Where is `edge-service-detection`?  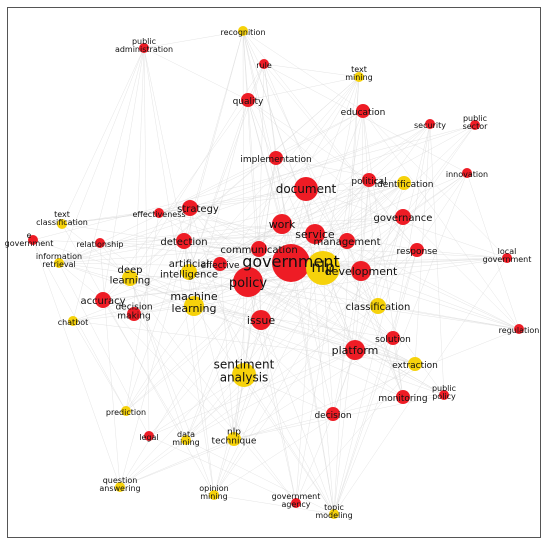
edge-service-detection is located at coordinates (249, 237).